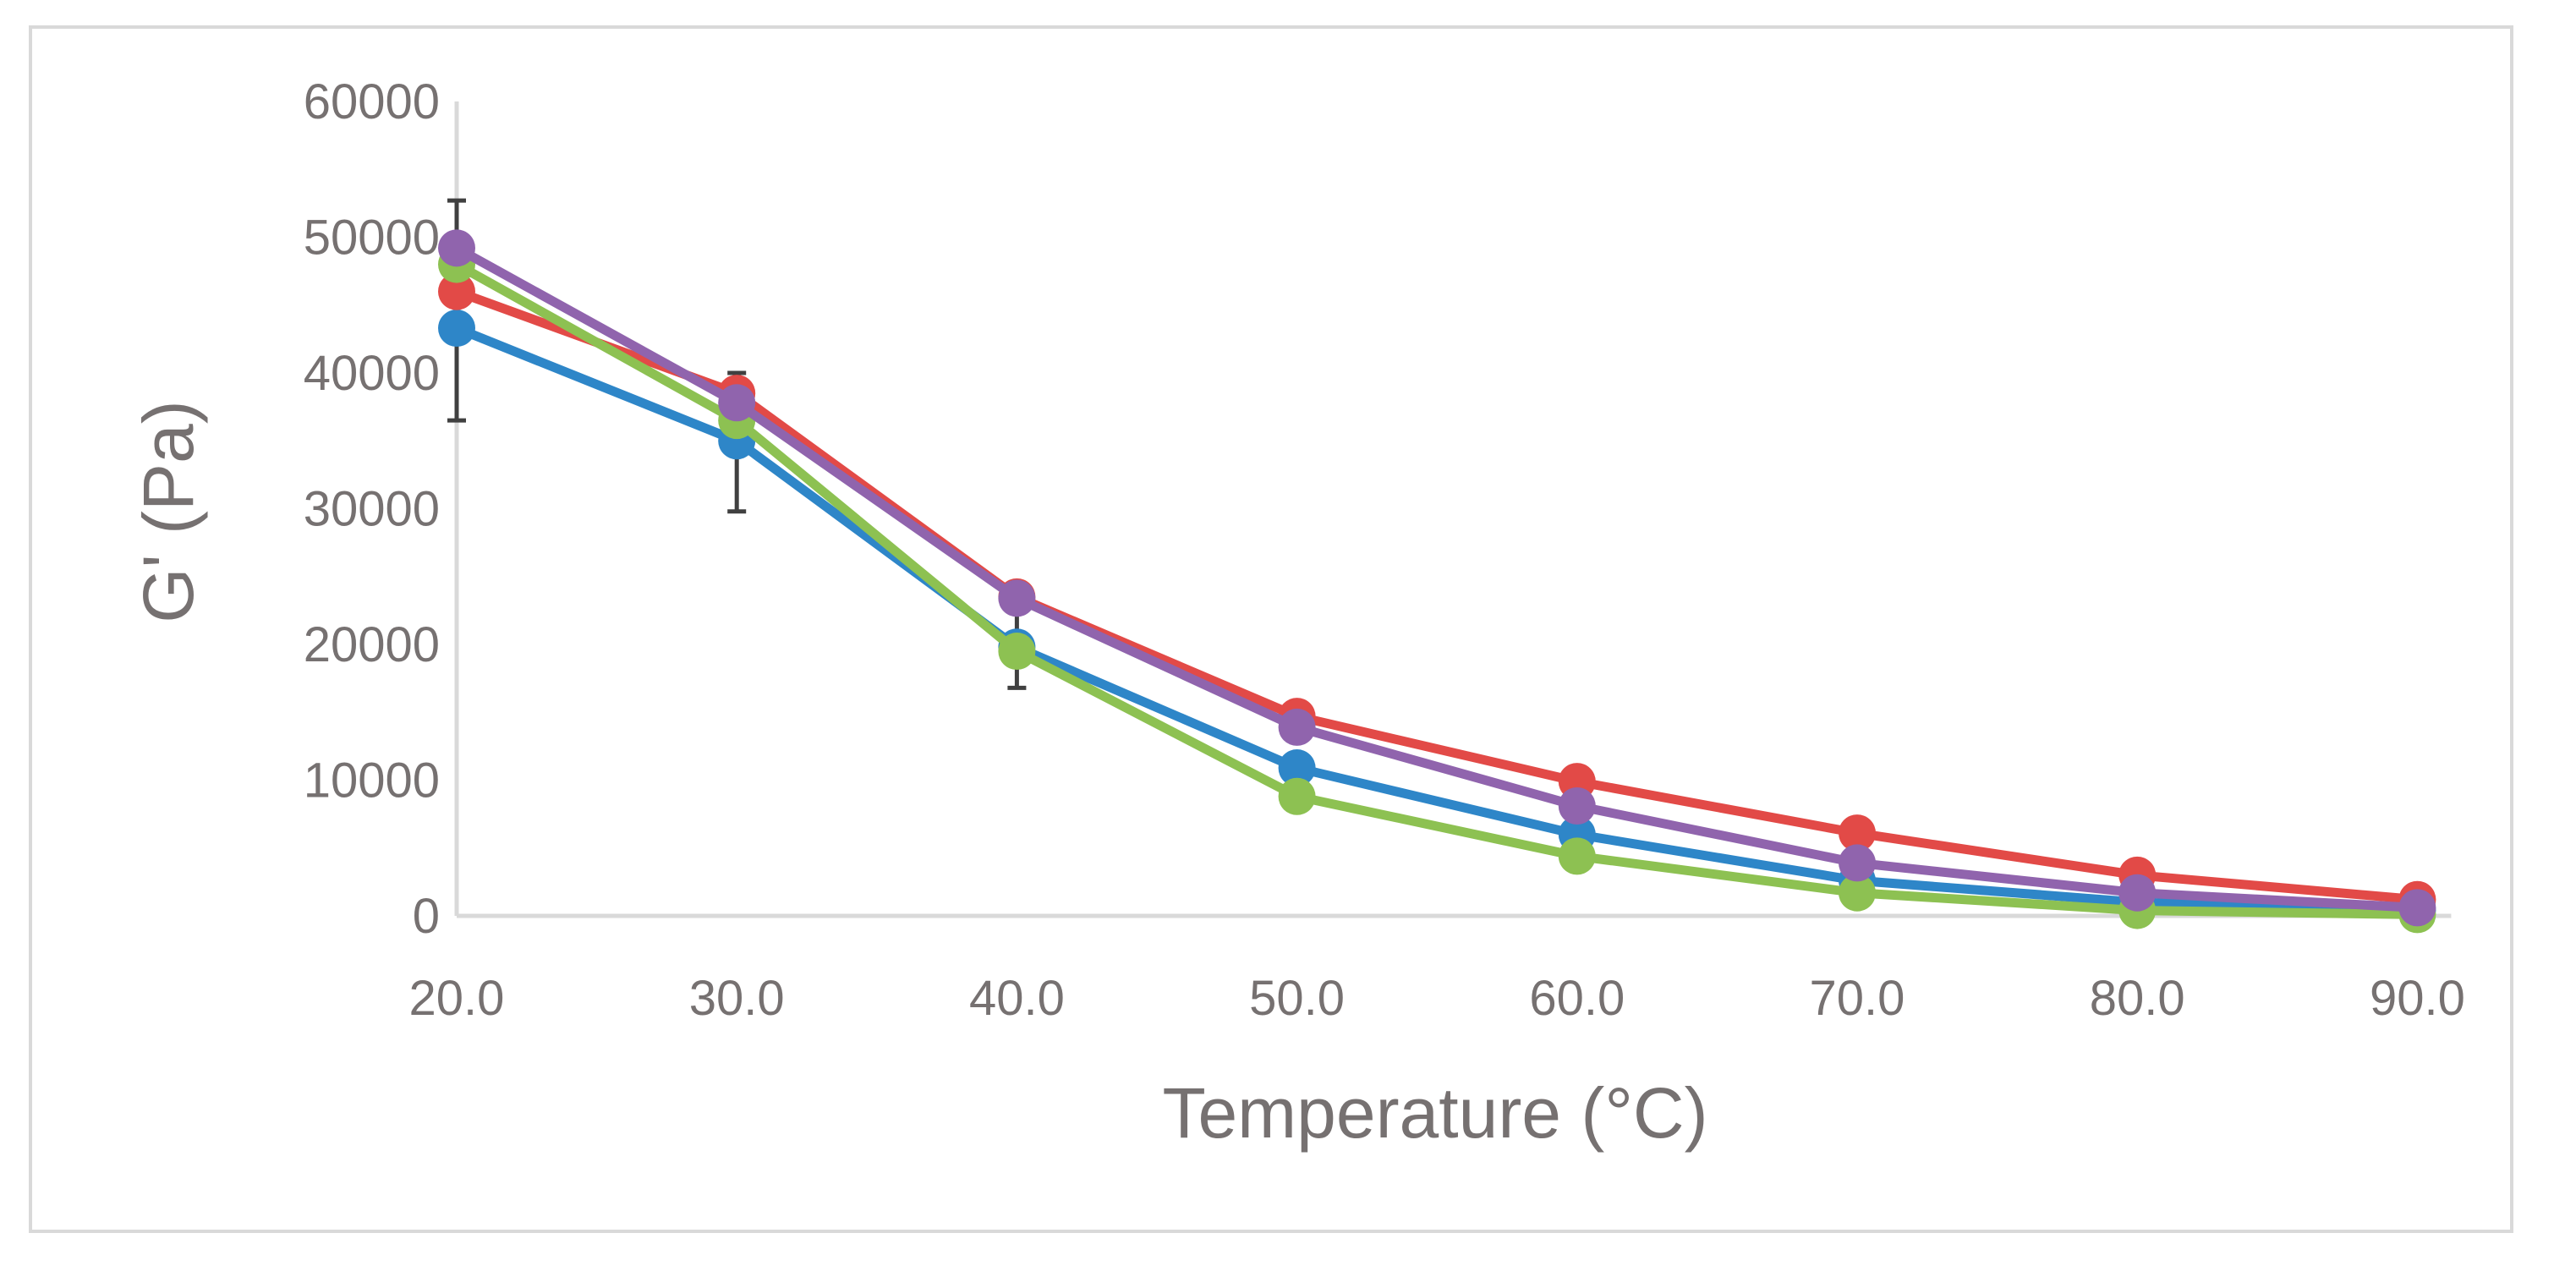 The height and width of the screenshot is (1266, 2576). I want to click on x-tick-label: 60.0, so click(1577, 998).